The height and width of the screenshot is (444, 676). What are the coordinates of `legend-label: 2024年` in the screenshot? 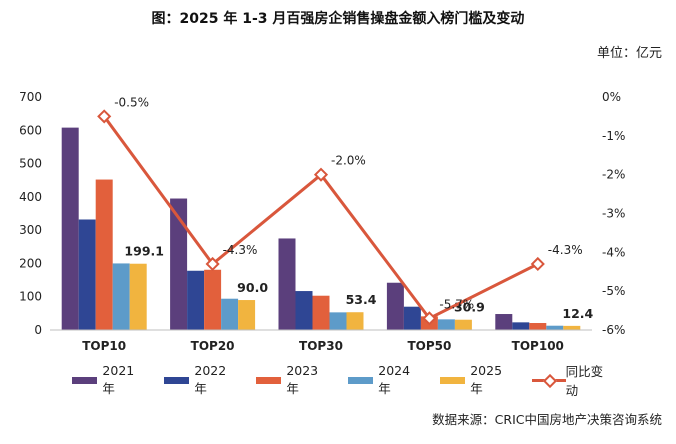 It's located at (394, 379).